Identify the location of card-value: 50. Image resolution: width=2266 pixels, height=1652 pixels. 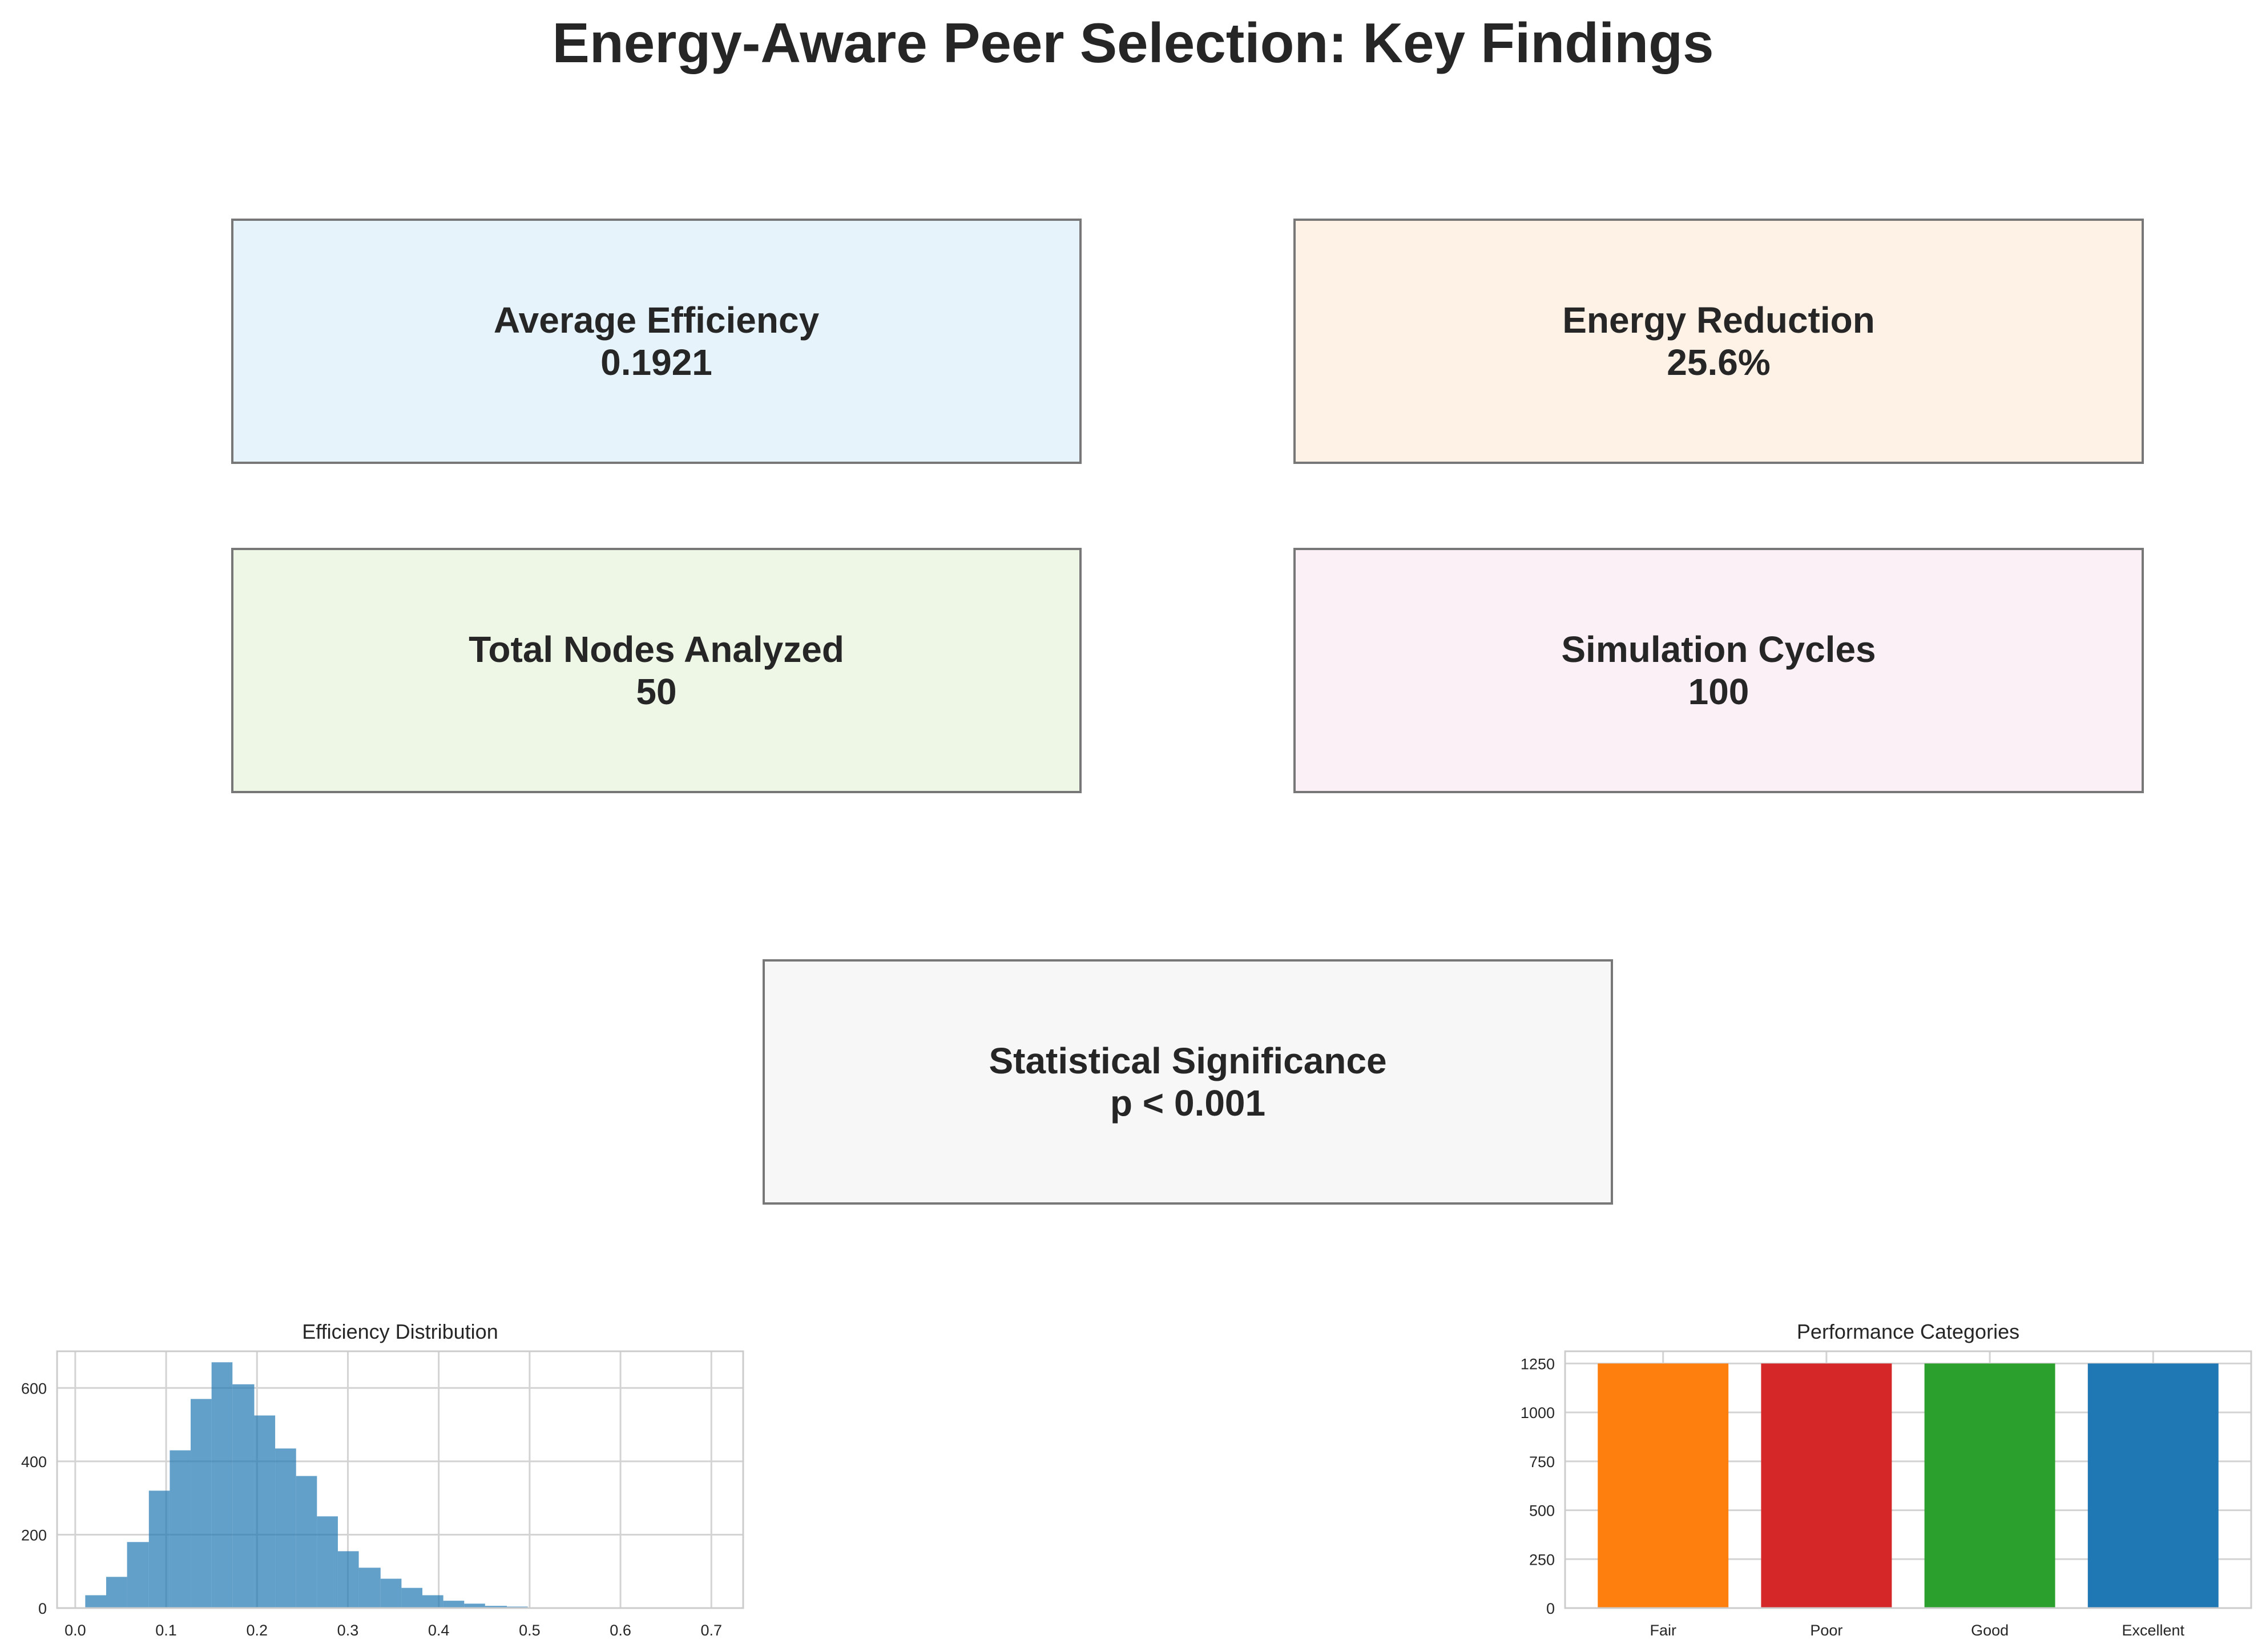
(656, 691).